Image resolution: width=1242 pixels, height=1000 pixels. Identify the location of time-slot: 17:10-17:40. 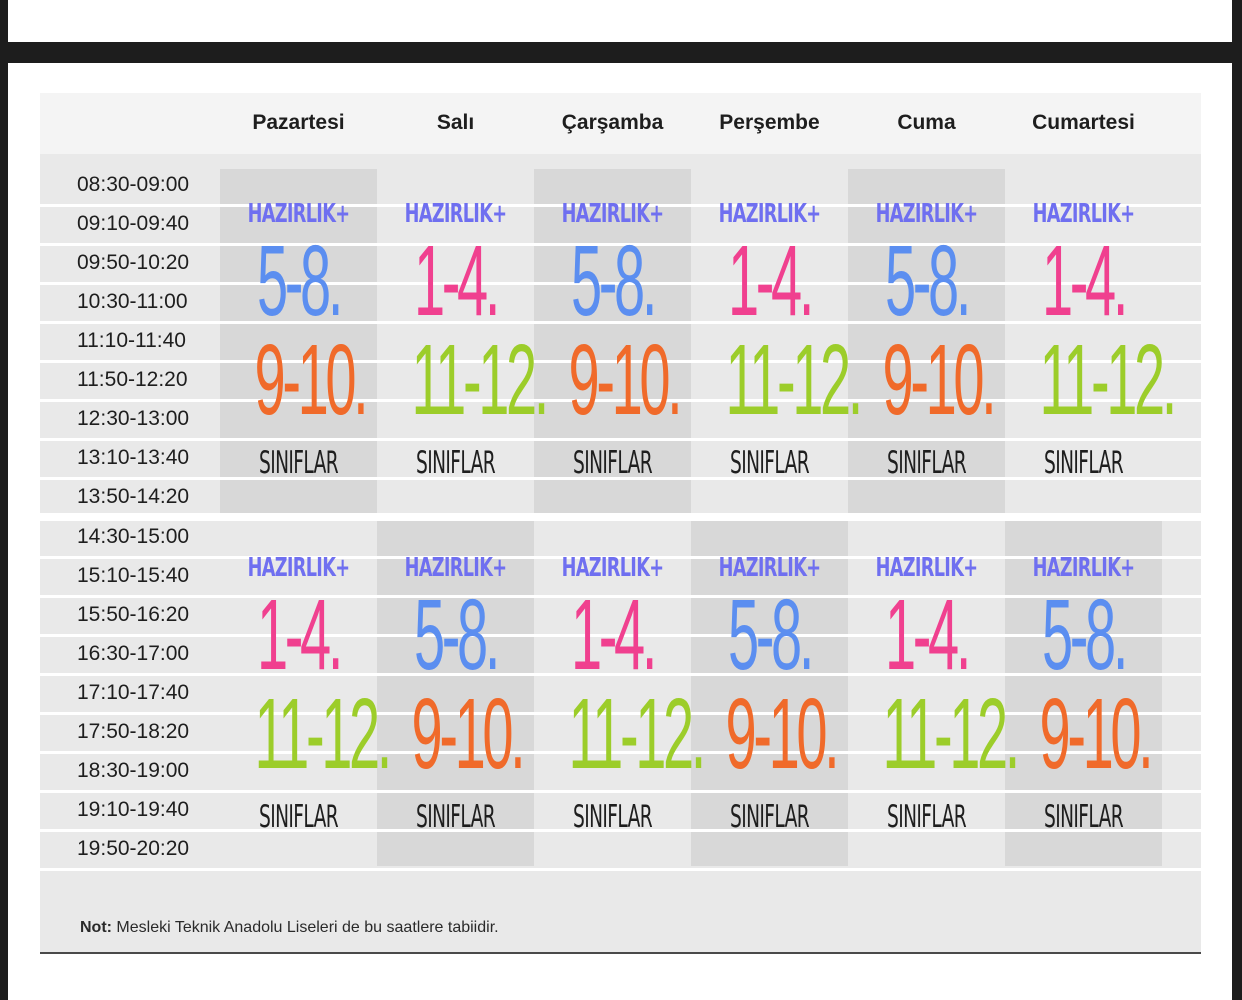
(133, 692).